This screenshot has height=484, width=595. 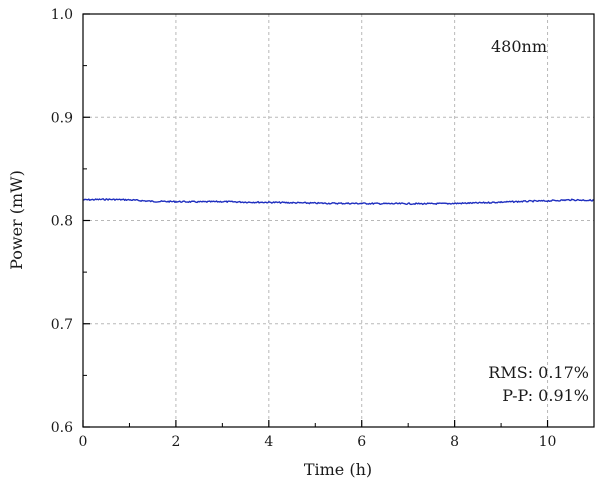 What do you see at coordinates (62, 222) in the screenshot?
I see `y-tick-label: 0.8` at bounding box center [62, 222].